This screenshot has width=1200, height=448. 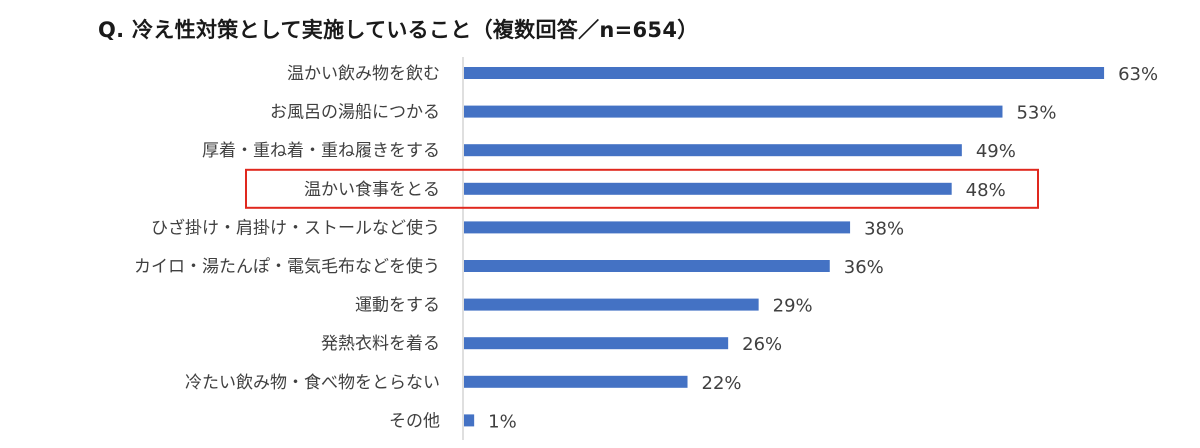 What do you see at coordinates (762, 344) in the screenshot?
I see `value-label: 26%` at bounding box center [762, 344].